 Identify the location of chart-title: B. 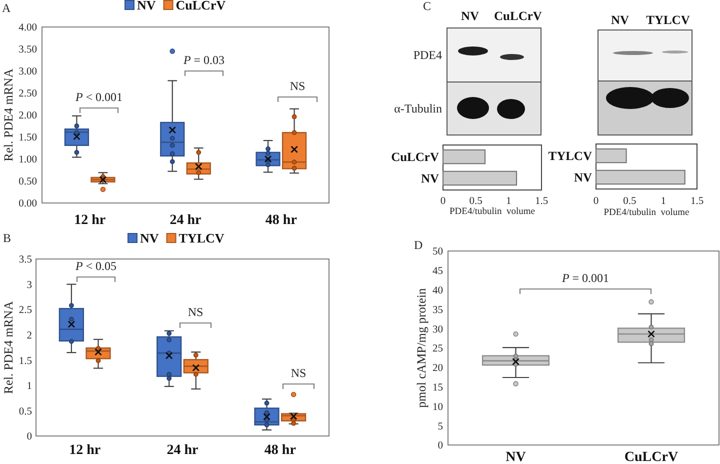
(7, 238).